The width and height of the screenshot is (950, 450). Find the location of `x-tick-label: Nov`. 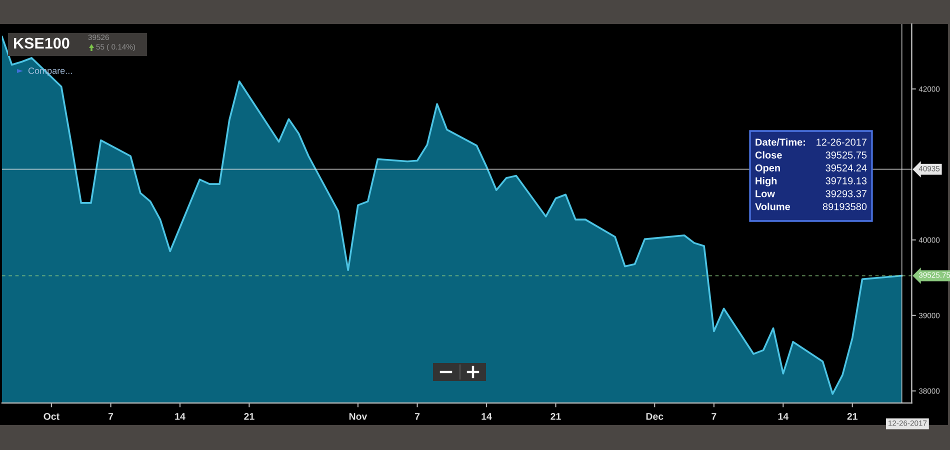

x-tick-label: Nov is located at coordinates (358, 416).